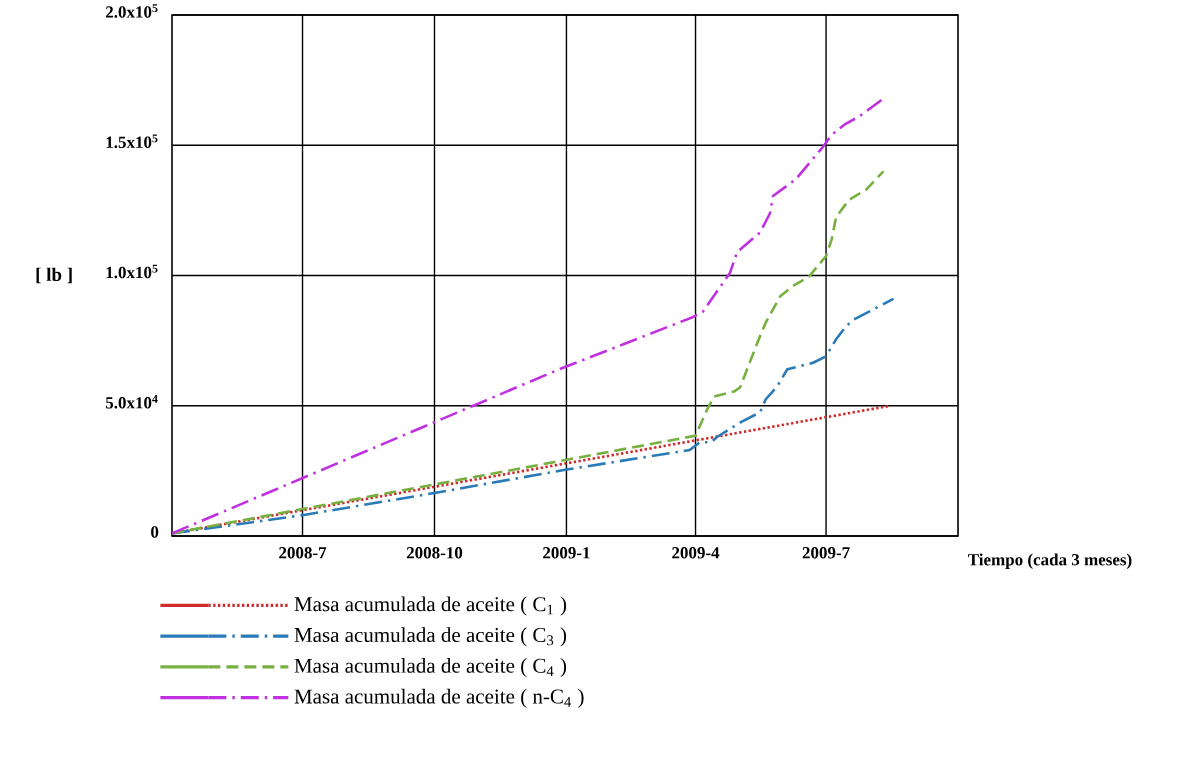  I want to click on x-axis-title: Tiempo (cada 3 meses), so click(1049, 561).